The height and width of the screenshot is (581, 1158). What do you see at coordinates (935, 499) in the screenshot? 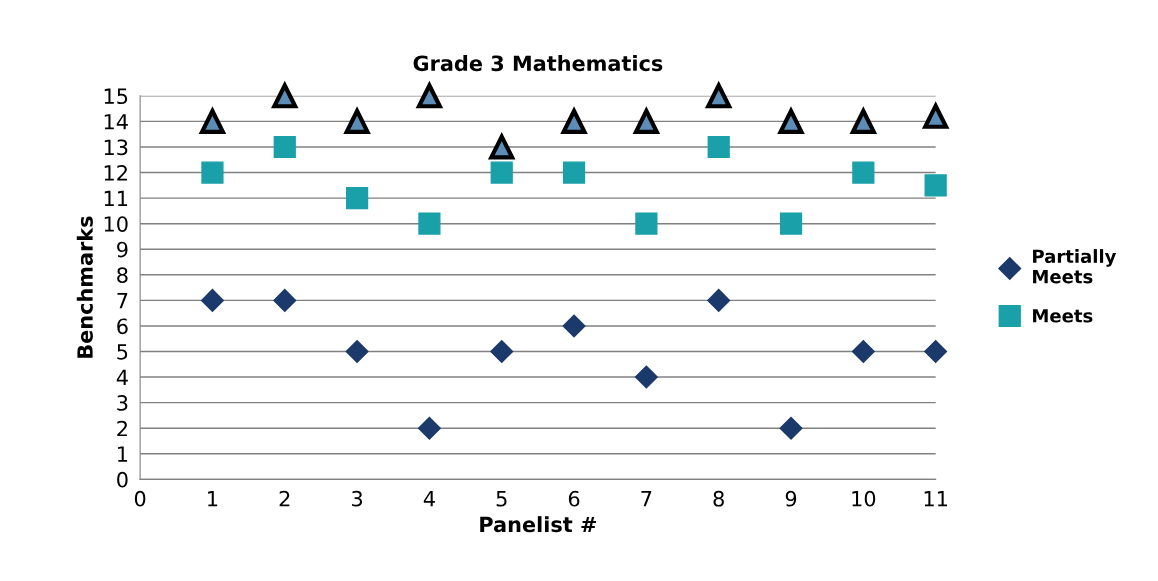
I see `x-tick-label: 11` at bounding box center [935, 499].